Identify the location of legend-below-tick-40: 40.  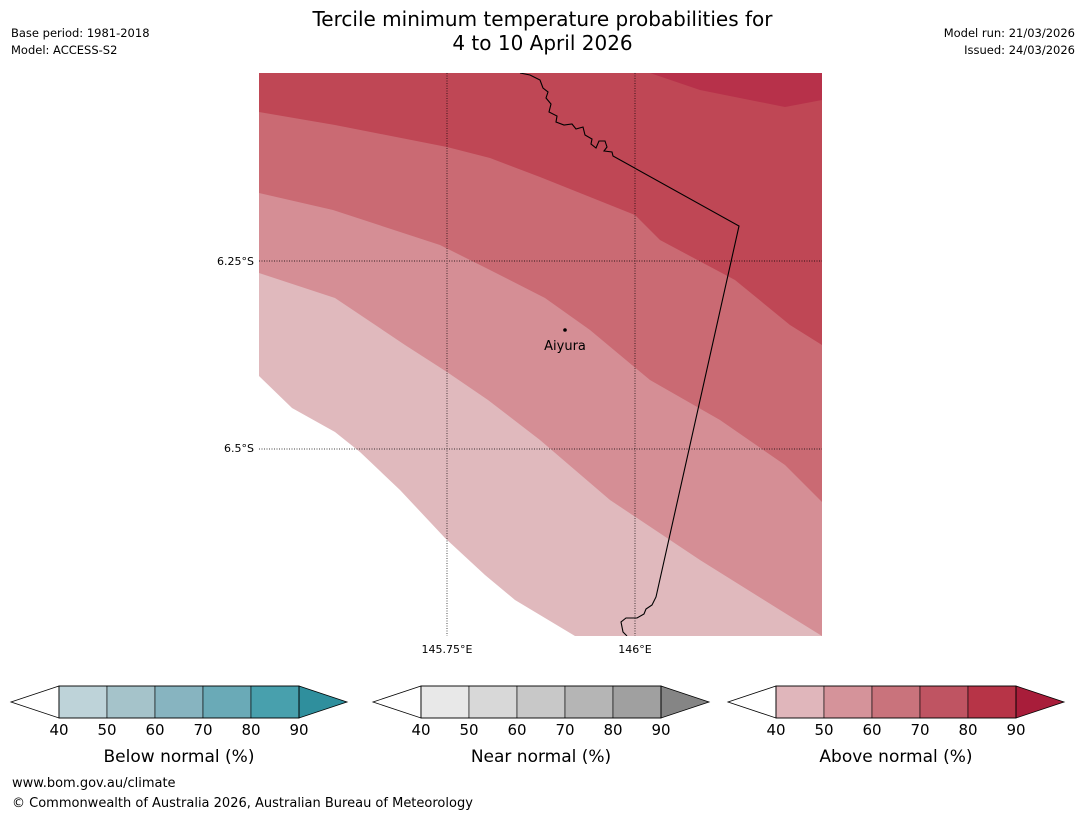
(58, 730).